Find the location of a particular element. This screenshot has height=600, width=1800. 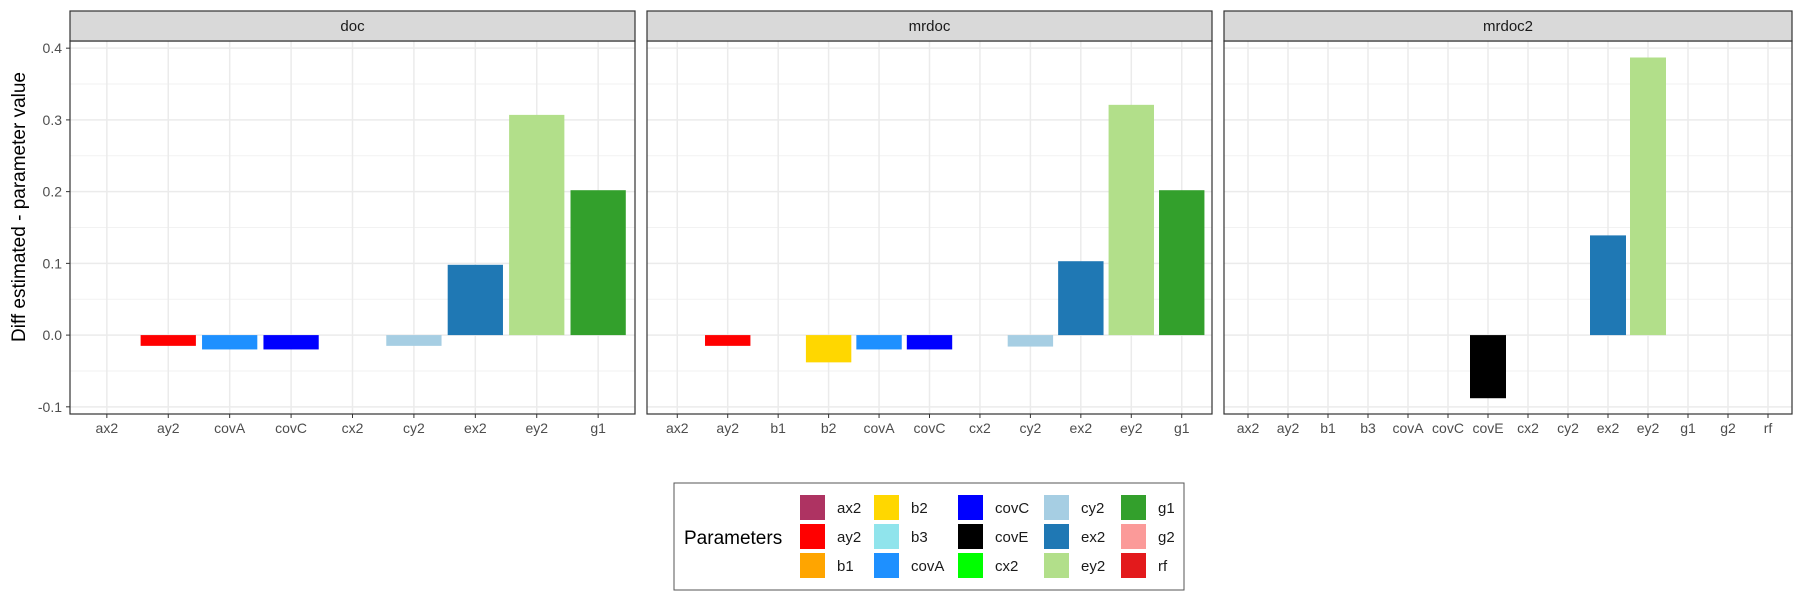

legend-label: cx2 is located at coordinates (1006, 566).